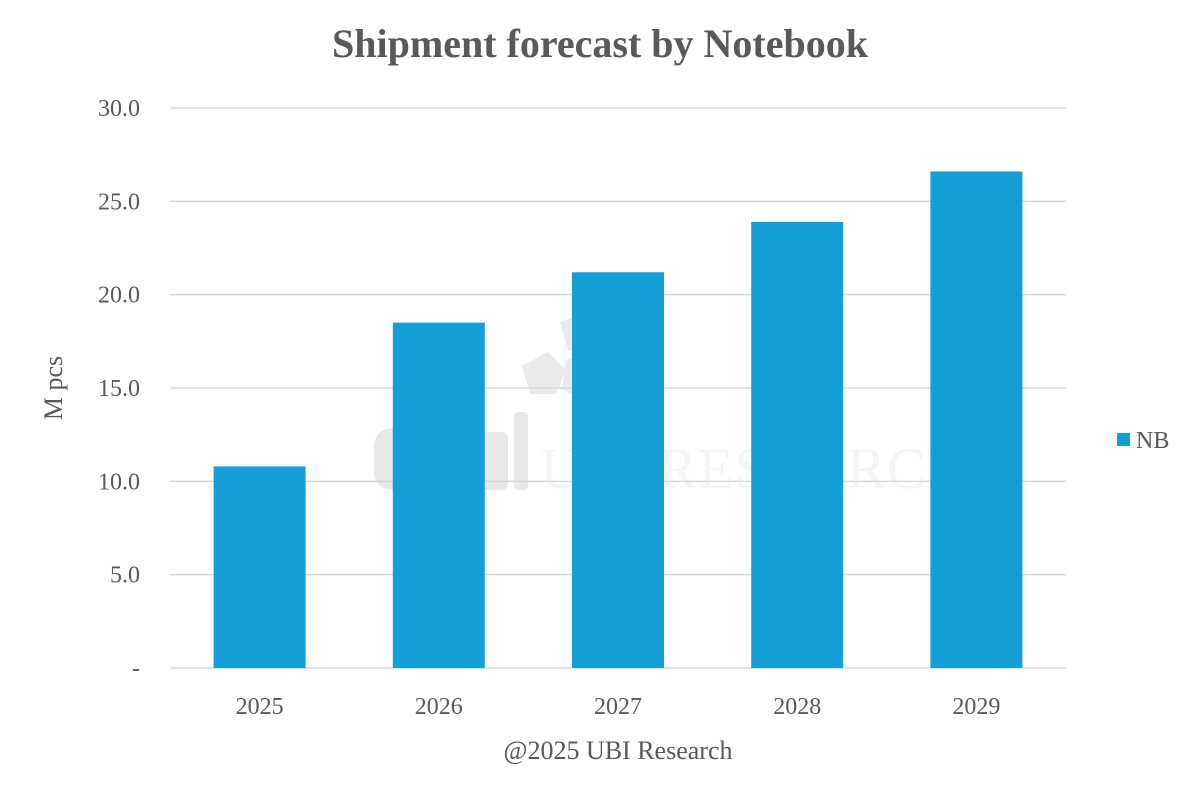 The image size is (1200, 802). Describe the element at coordinates (797, 444) in the screenshot. I see `bar-2028` at that location.